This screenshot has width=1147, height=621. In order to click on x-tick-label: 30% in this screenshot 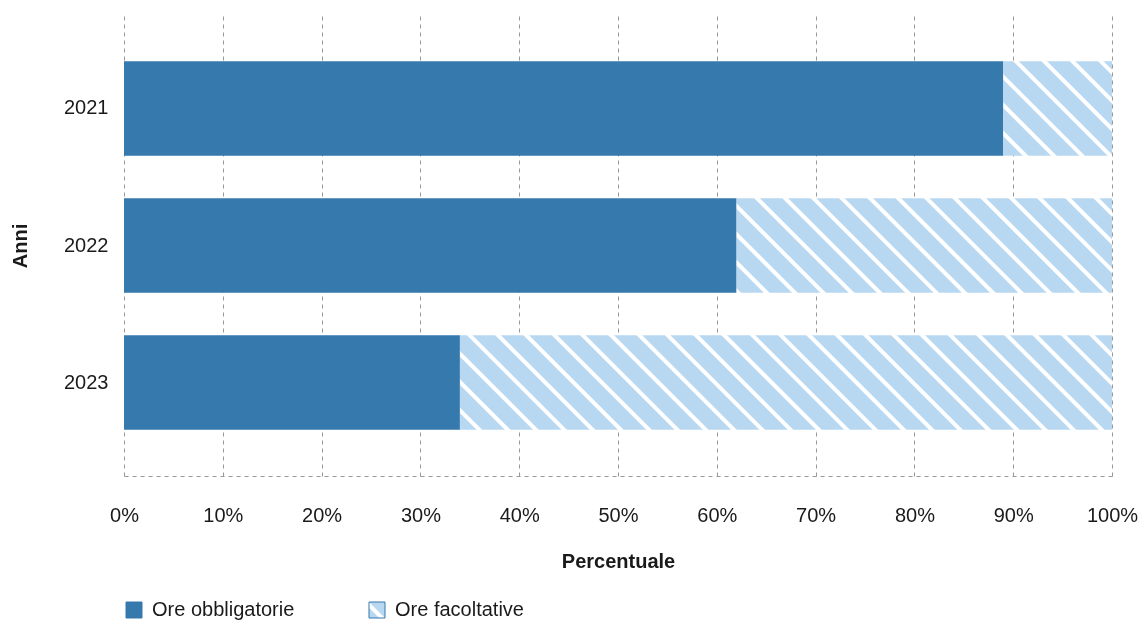, I will do `click(421, 514)`.